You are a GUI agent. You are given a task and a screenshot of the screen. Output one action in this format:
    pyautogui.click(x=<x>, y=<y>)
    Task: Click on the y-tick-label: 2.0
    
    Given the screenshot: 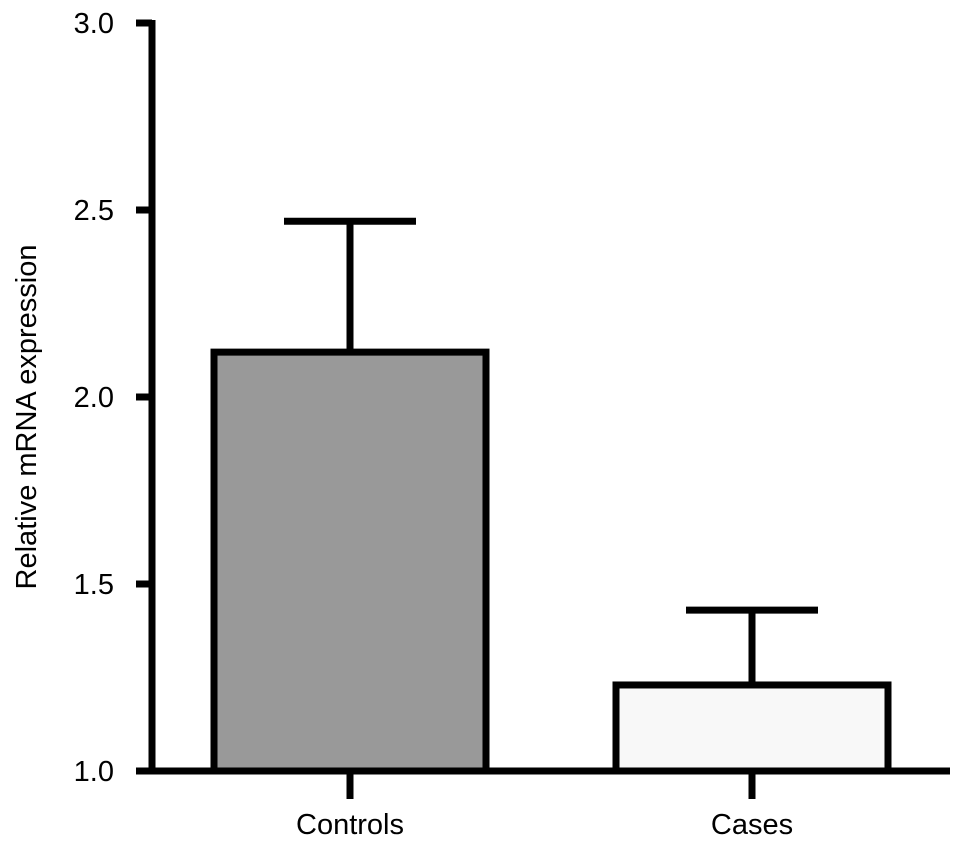 What is the action you would take?
    pyautogui.click(x=94, y=398)
    